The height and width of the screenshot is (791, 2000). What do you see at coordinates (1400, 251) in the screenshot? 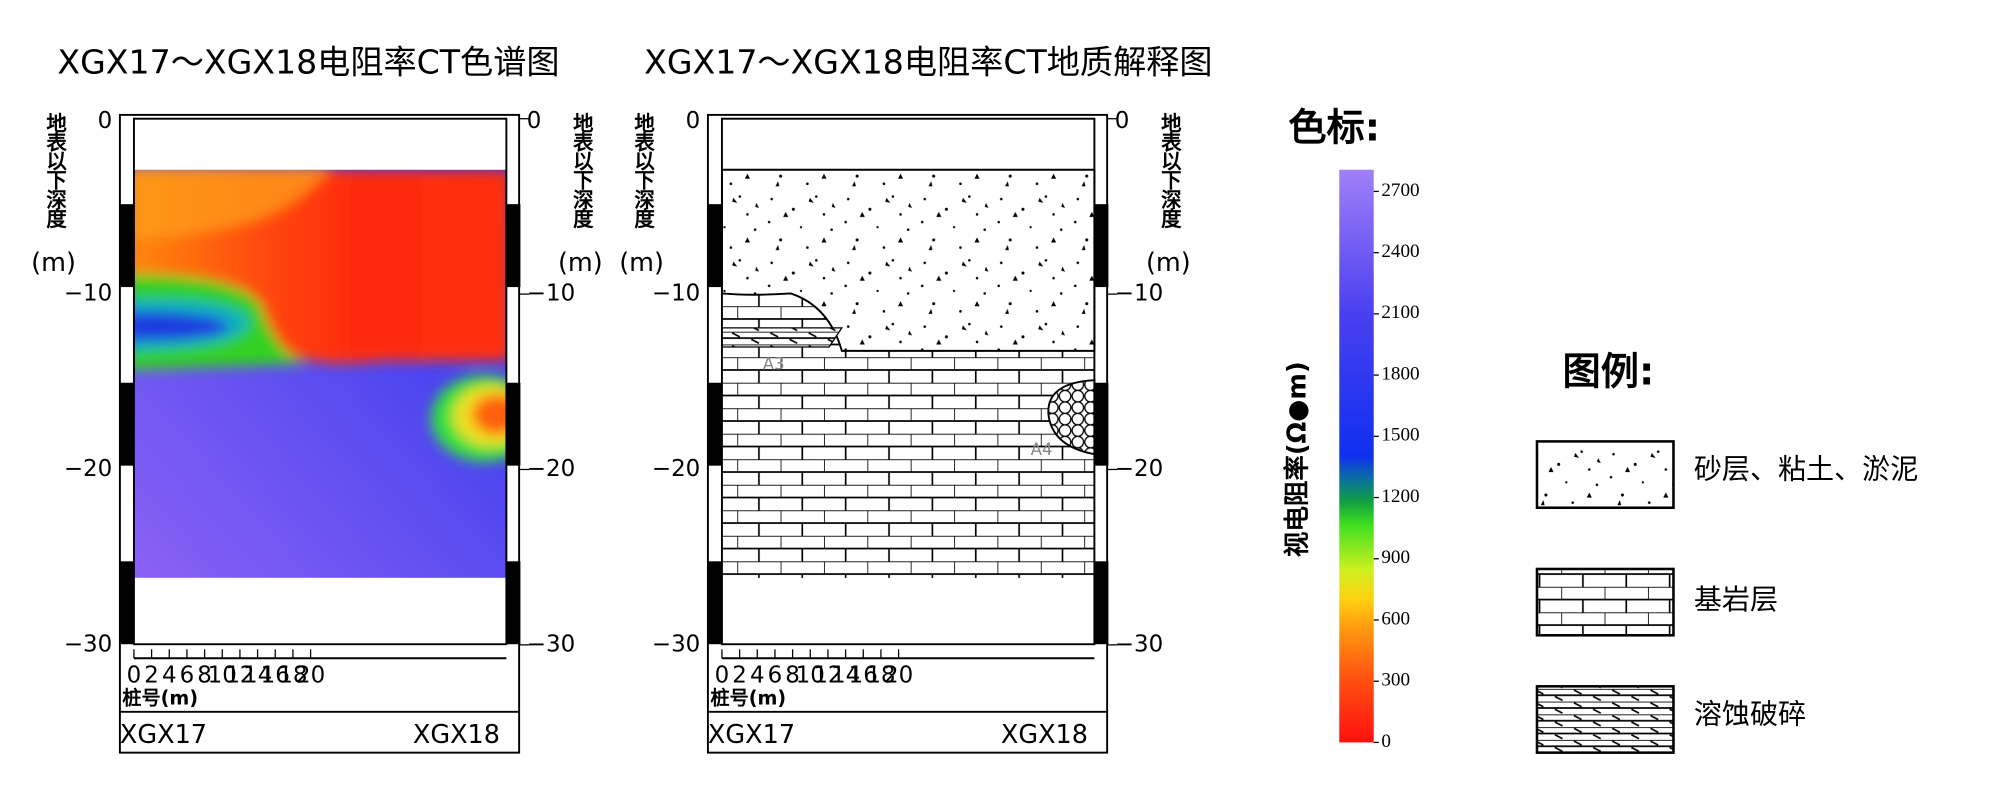
I see `colorbar-tick-label: 2400` at bounding box center [1400, 251].